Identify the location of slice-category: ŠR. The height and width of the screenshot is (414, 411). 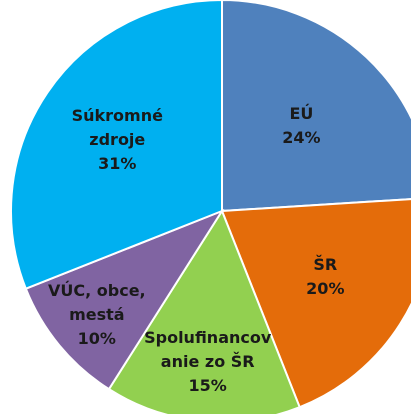
(325, 264).